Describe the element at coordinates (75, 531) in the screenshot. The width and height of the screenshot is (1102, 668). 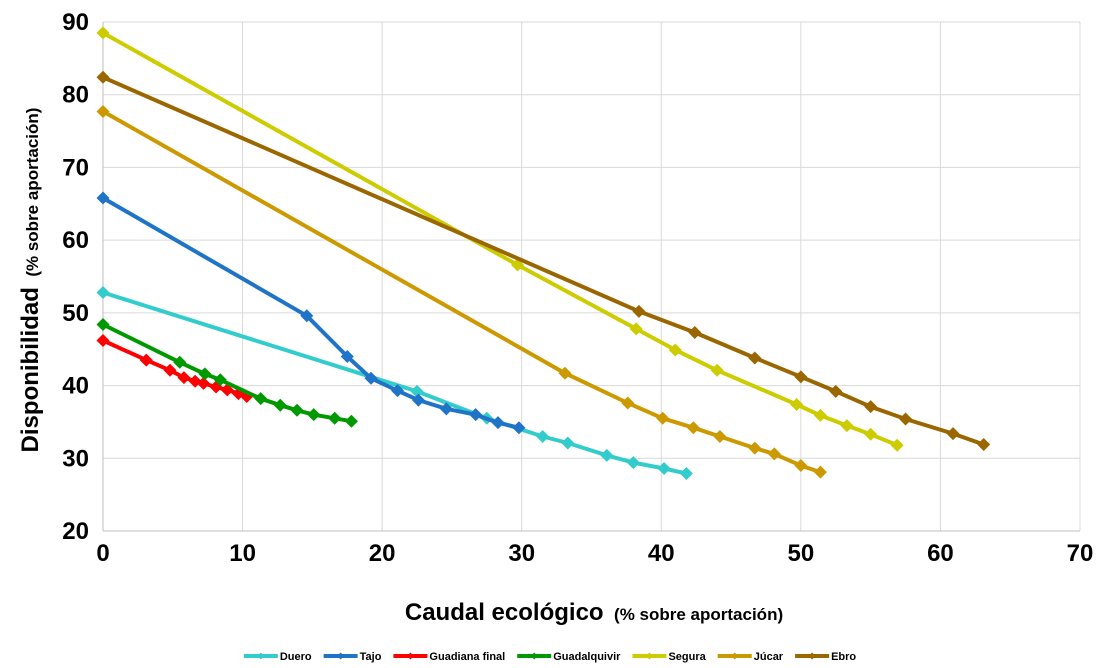
I see `y-tick-label: 20` at that location.